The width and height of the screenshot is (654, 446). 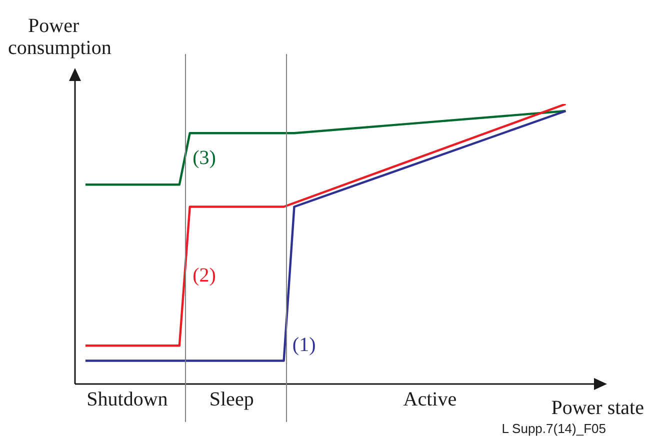 What do you see at coordinates (304, 345) in the screenshot?
I see `series-label: (1)` at bounding box center [304, 345].